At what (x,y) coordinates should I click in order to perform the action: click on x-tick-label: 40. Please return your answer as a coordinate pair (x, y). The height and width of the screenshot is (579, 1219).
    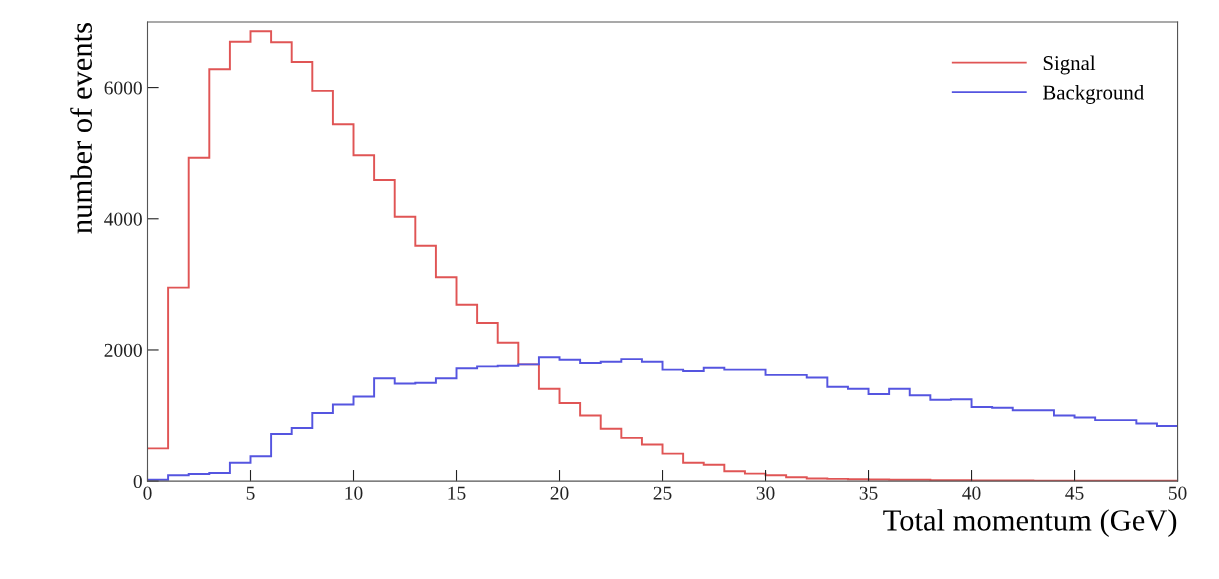
    Looking at the image, I should click on (971, 493).